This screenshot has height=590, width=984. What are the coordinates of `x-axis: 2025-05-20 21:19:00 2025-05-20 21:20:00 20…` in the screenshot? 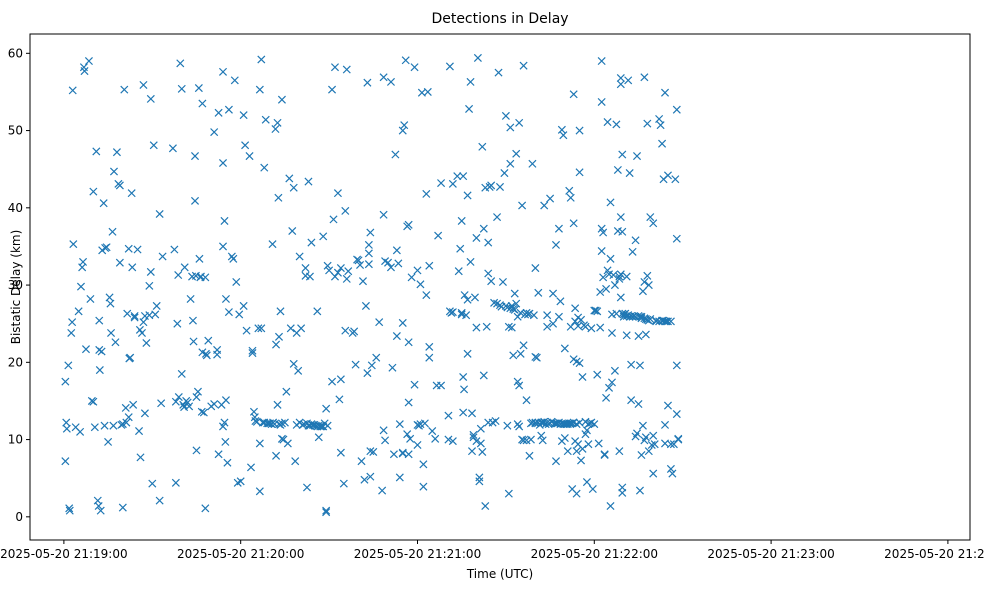 It's located at (492, 550).